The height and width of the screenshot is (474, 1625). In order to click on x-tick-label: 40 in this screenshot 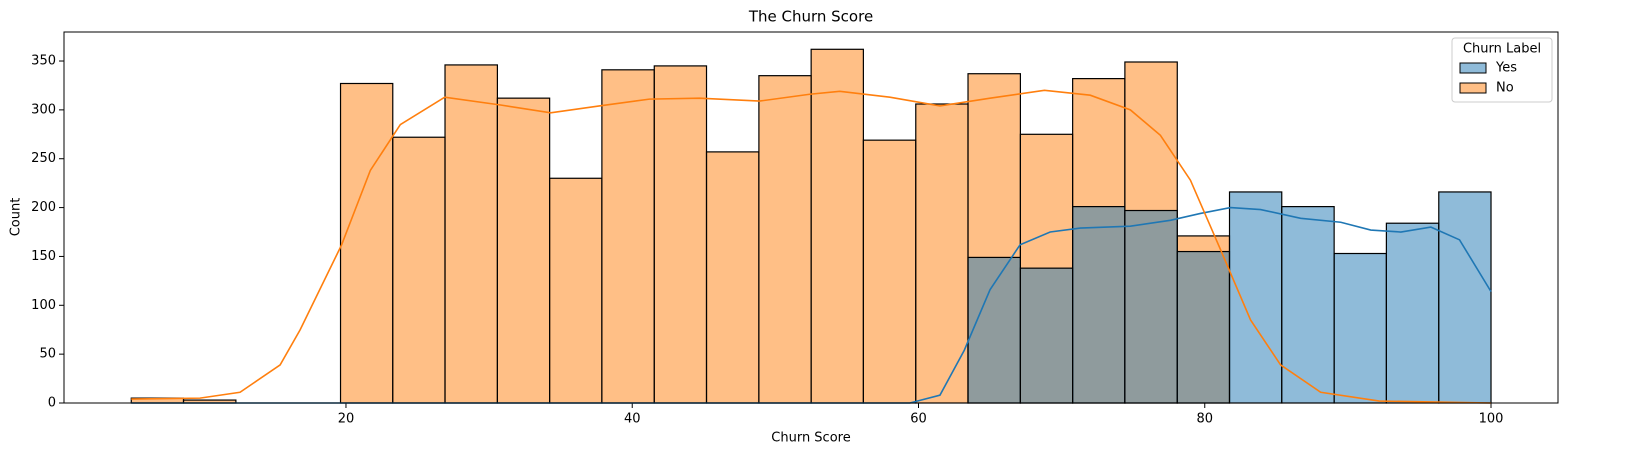, I will do `click(632, 419)`.